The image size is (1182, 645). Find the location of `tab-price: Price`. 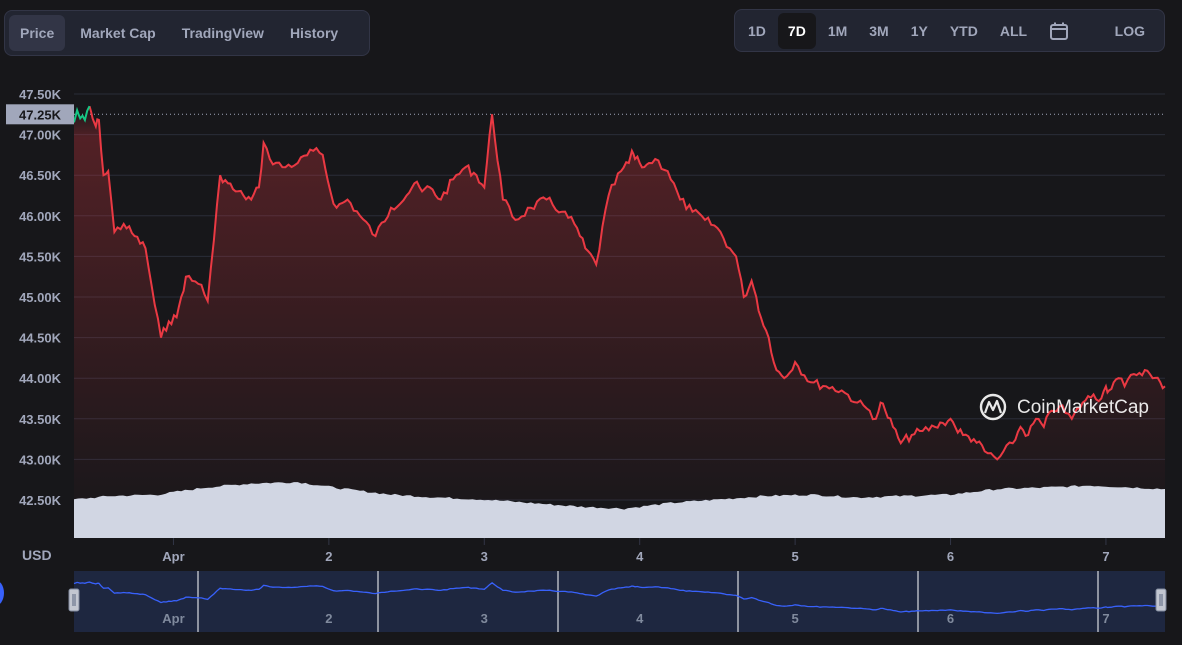

tab-price: Price is located at coordinates (37, 33).